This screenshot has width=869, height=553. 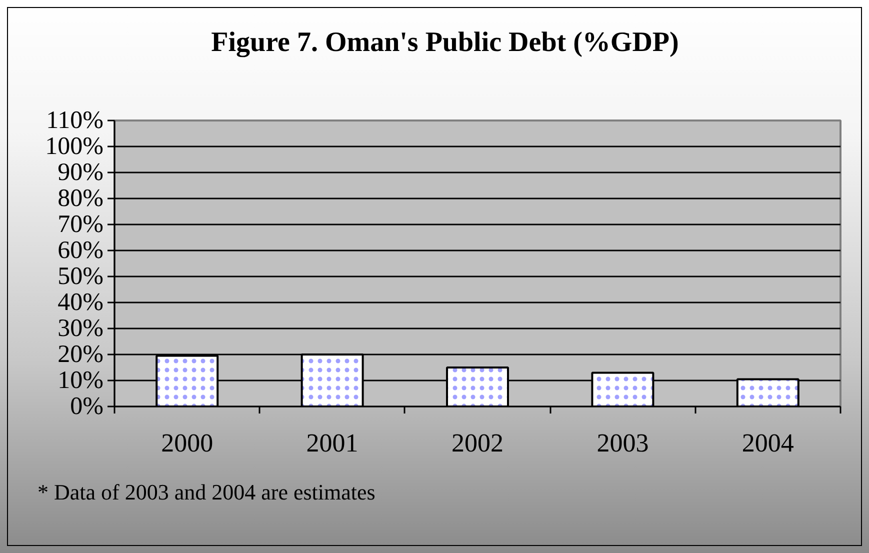 What do you see at coordinates (81, 302) in the screenshot?
I see `y-tick-label: 40%` at bounding box center [81, 302].